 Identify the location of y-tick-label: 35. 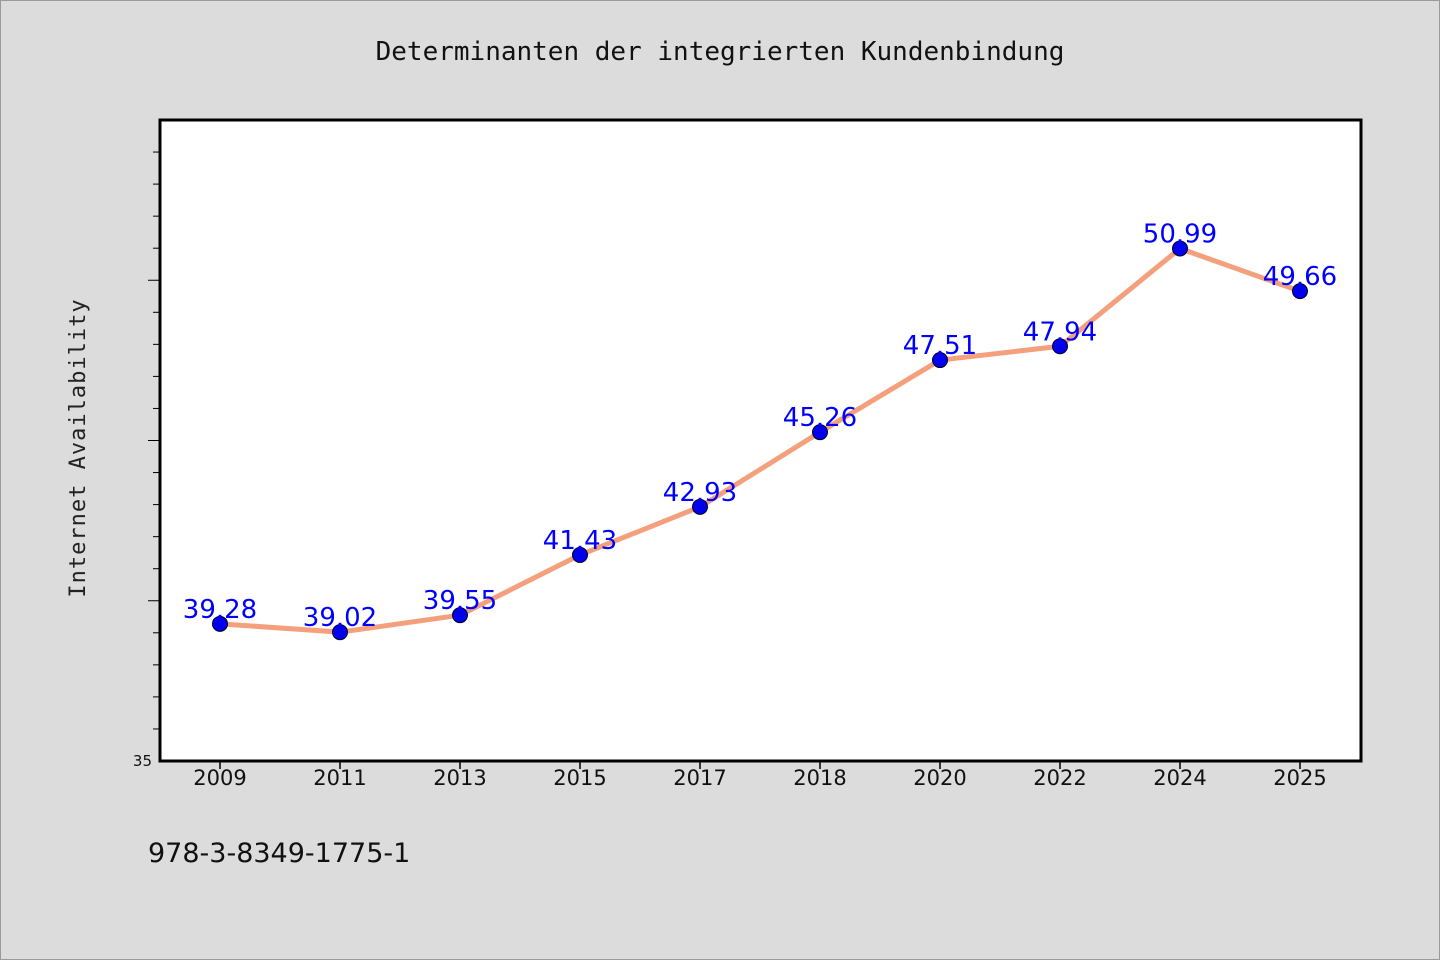
(142, 761).